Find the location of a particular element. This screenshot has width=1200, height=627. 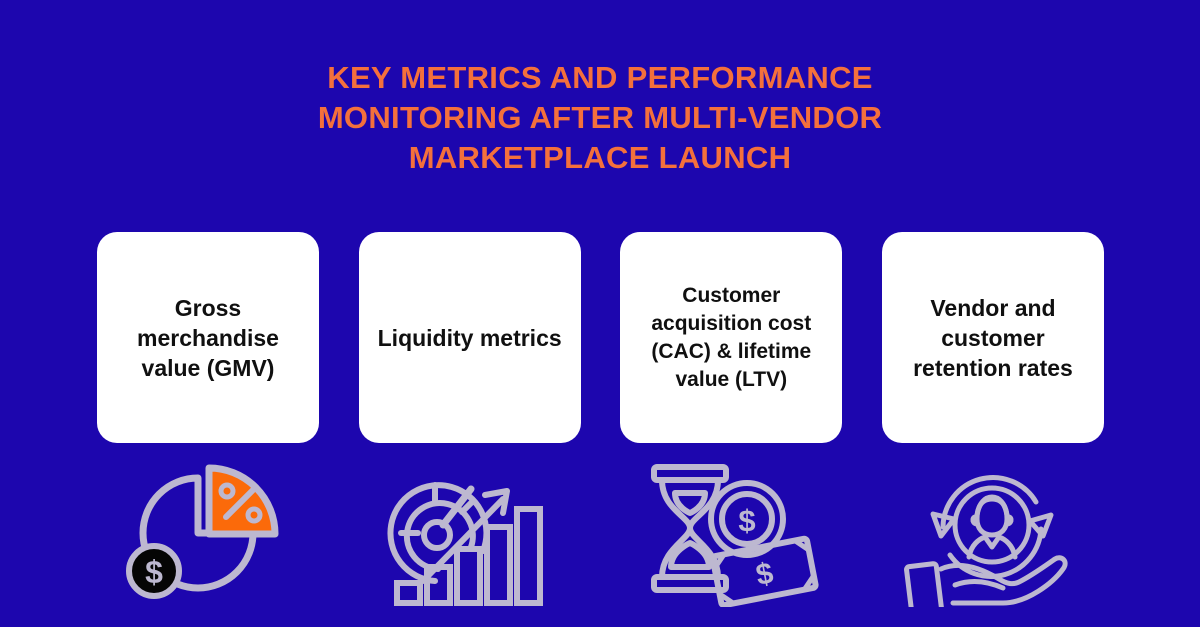

page-title-line-2: MONITORING AFTER MULTI-VENDOR is located at coordinates (600, 117).